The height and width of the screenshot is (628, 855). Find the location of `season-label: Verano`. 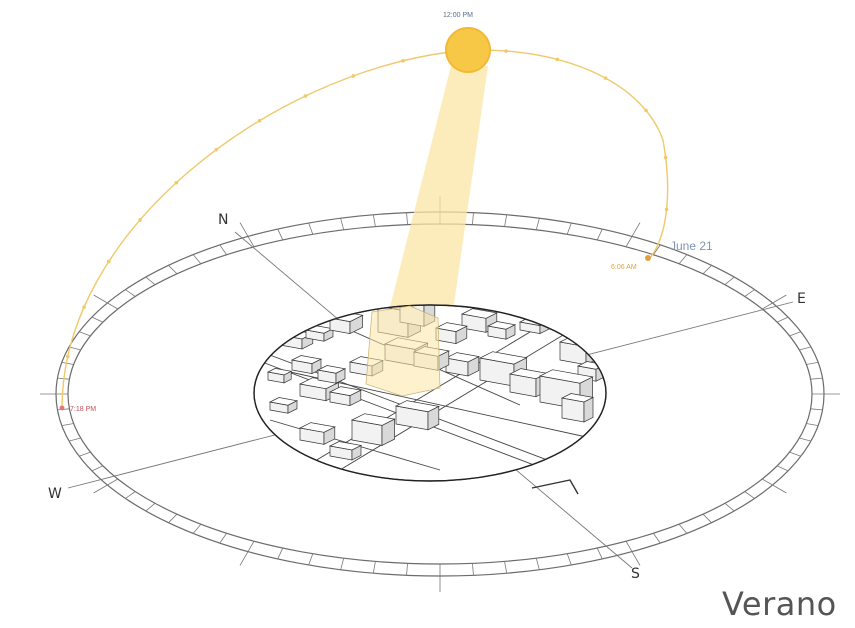

season-label: Verano is located at coordinates (779, 604).